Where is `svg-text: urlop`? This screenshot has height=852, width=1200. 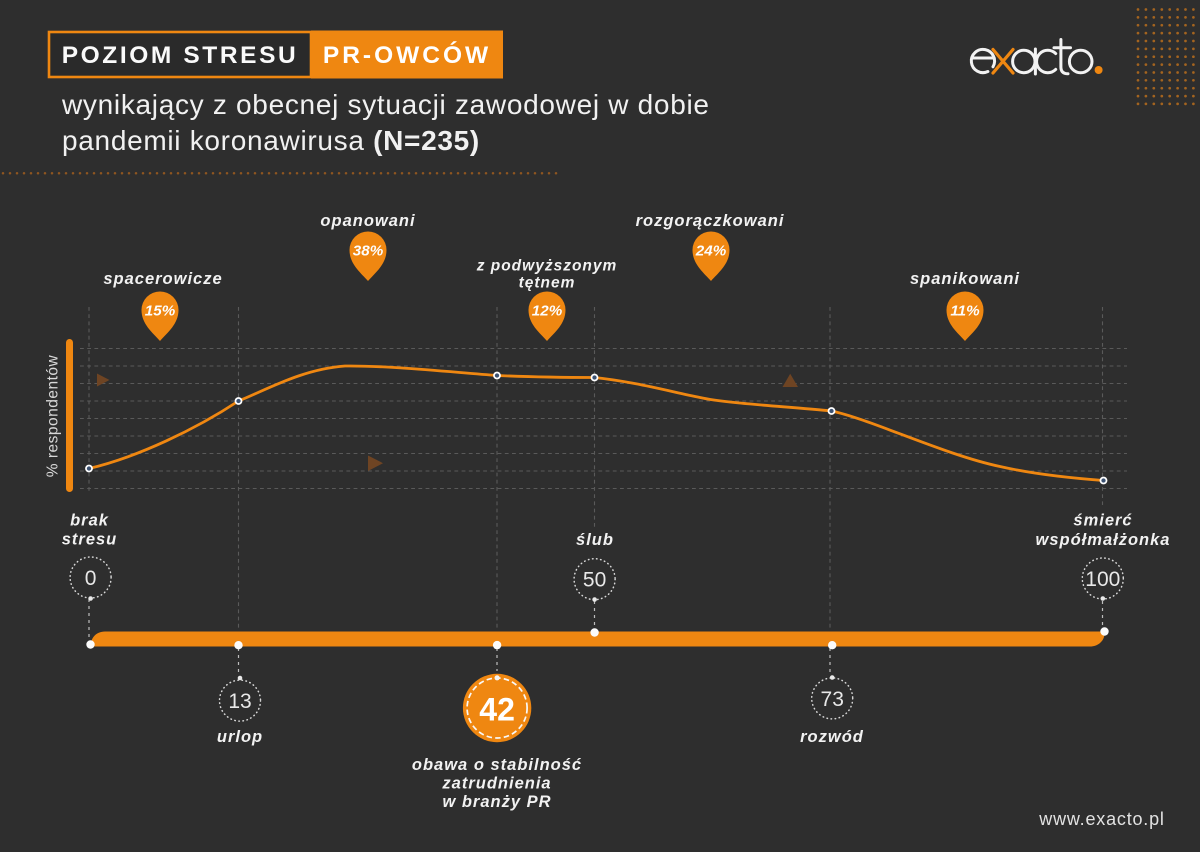 svg-text: urlop is located at coordinates (240, 737).